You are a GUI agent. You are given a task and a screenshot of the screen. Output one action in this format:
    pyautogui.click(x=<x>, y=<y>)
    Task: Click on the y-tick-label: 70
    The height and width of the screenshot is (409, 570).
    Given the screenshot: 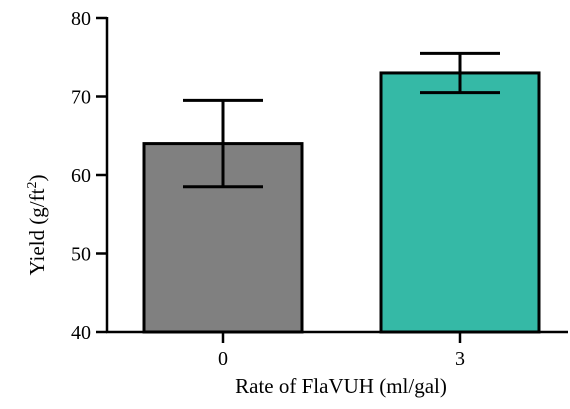 What is the action you would take?
    pyautogui.click(x=81, y=98)
    